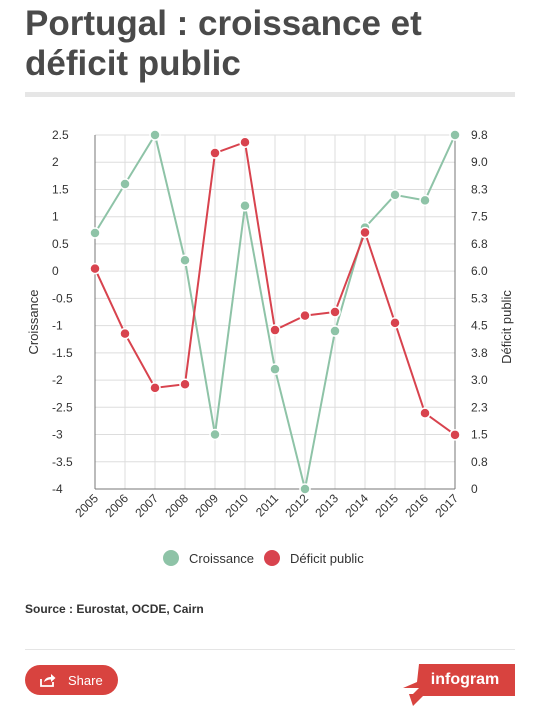 Image resolution: width=540 pixels, height=713 pixels. What do you see at coordinates (296, 505) in the screenshot?
I see `x-tick-label: 2012` at bounding box center [296, 505].